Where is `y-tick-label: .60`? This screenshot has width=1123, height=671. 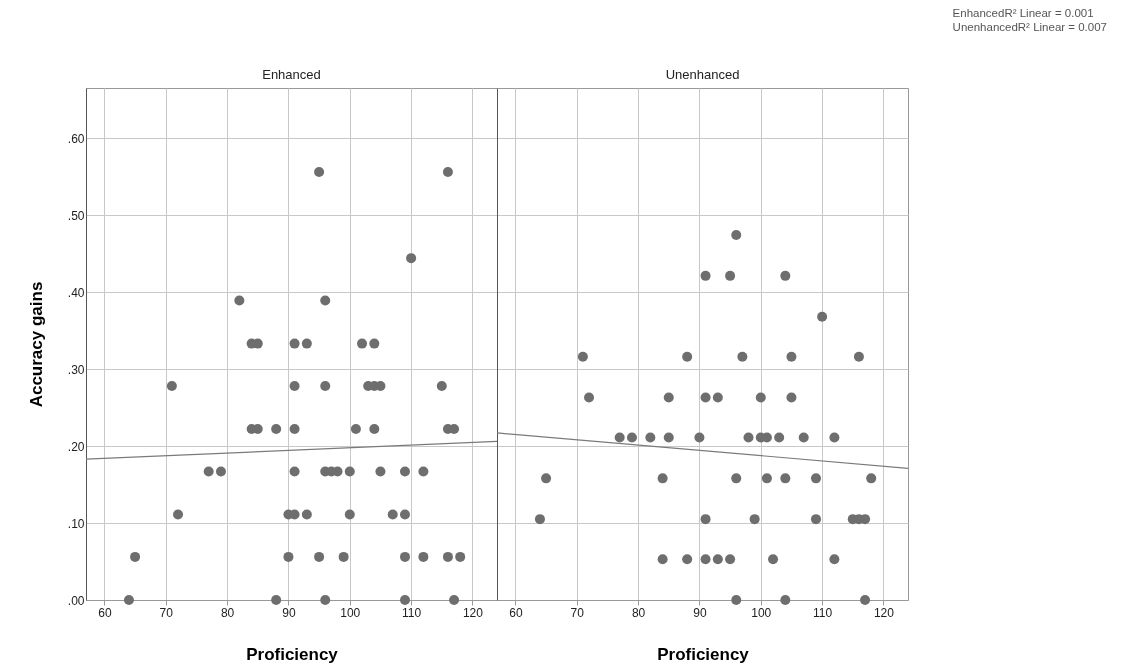
y-tick-label: .60 is located at coordinates (76, 138).